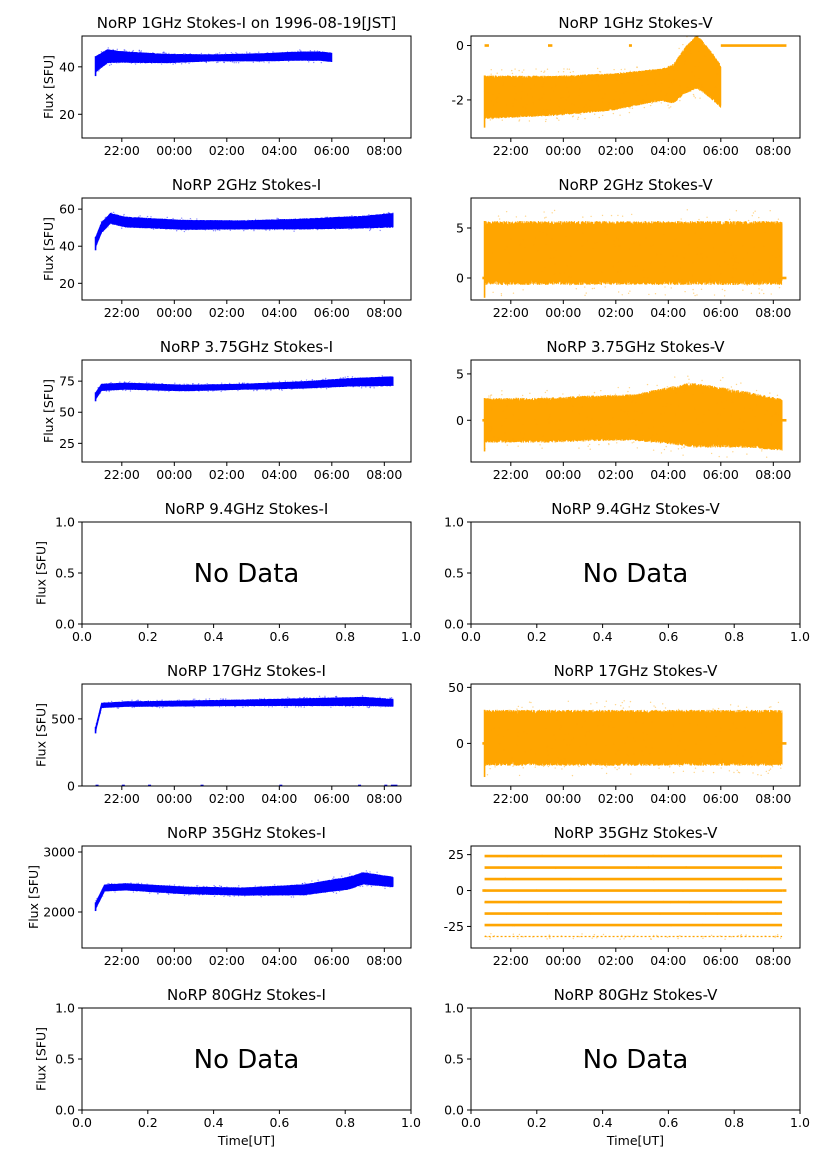 The image size is (827, 1169). Describe the element at coordinates (636, 833) in the screenshot. I see `subplot-title: NoRP 35GHz Stokes-V` at that location.